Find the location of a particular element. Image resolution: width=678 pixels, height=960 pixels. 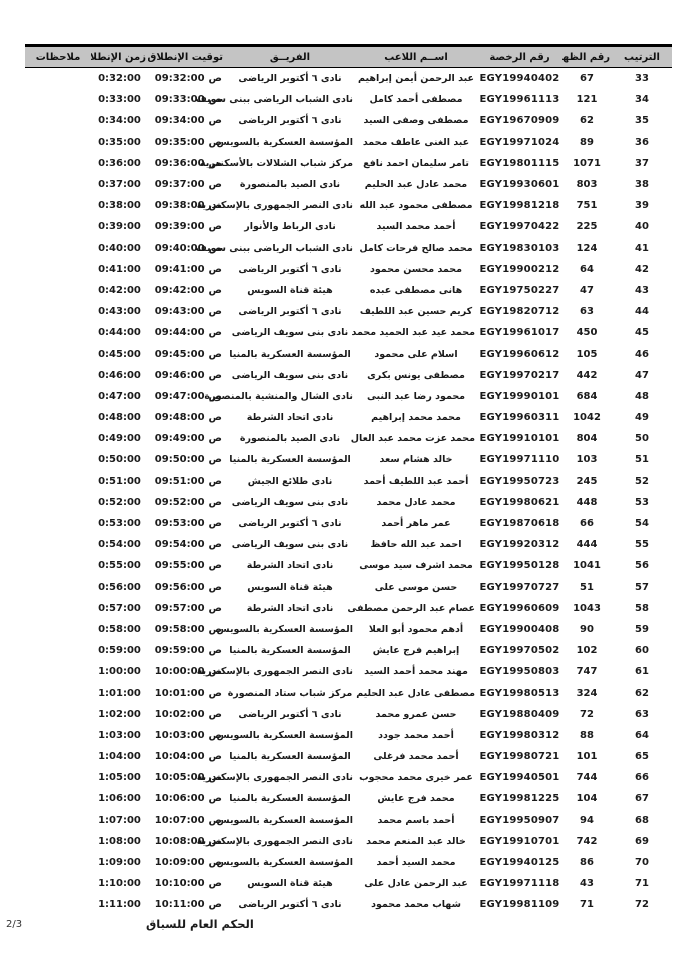

bib-cell: 63 is located at coordinates (587, 312).